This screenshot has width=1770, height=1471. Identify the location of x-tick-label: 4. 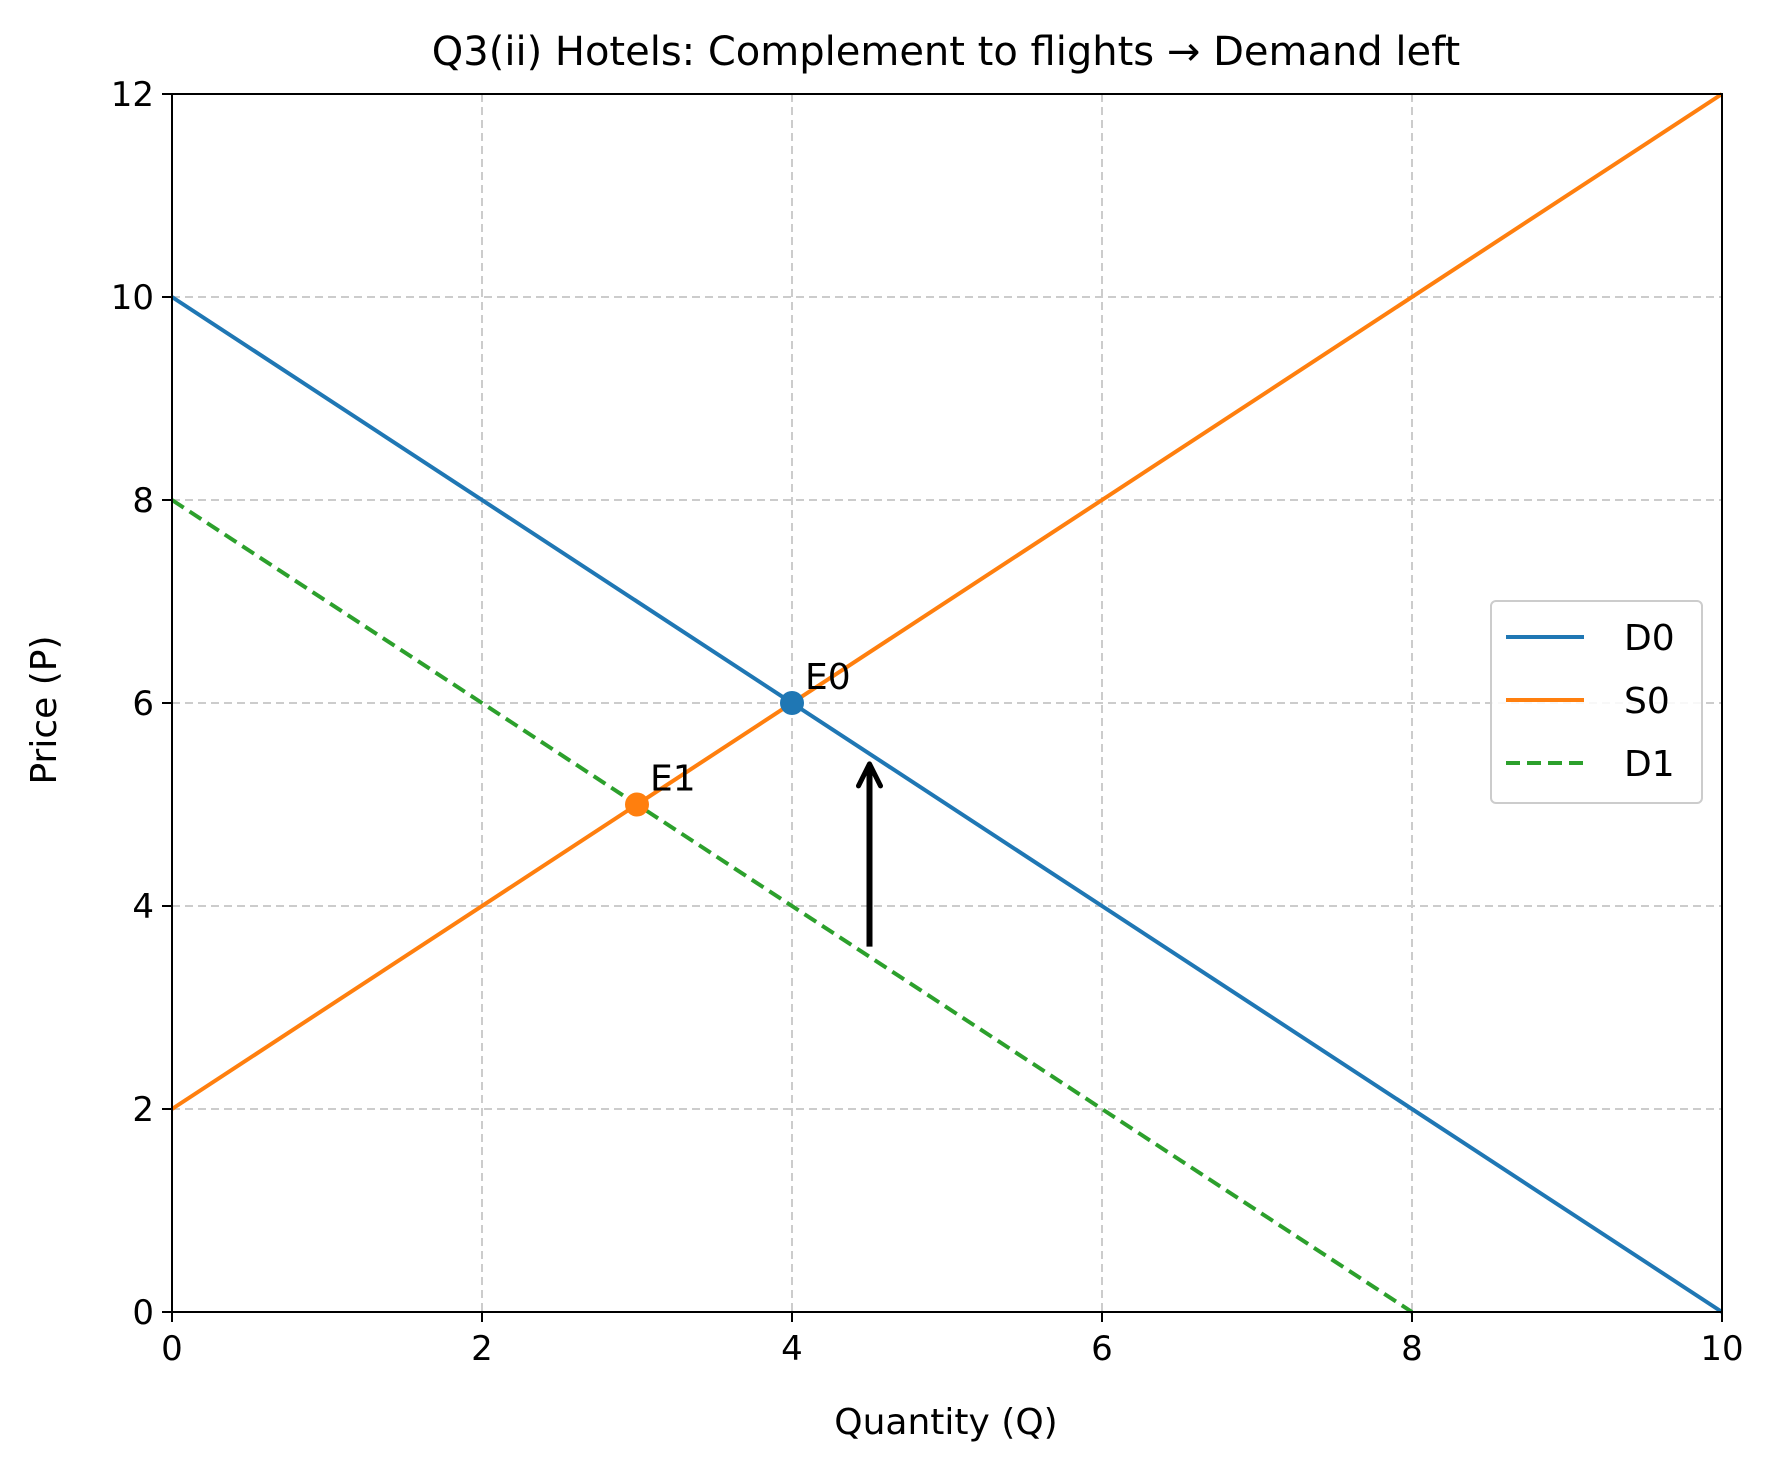
(792, 1349).